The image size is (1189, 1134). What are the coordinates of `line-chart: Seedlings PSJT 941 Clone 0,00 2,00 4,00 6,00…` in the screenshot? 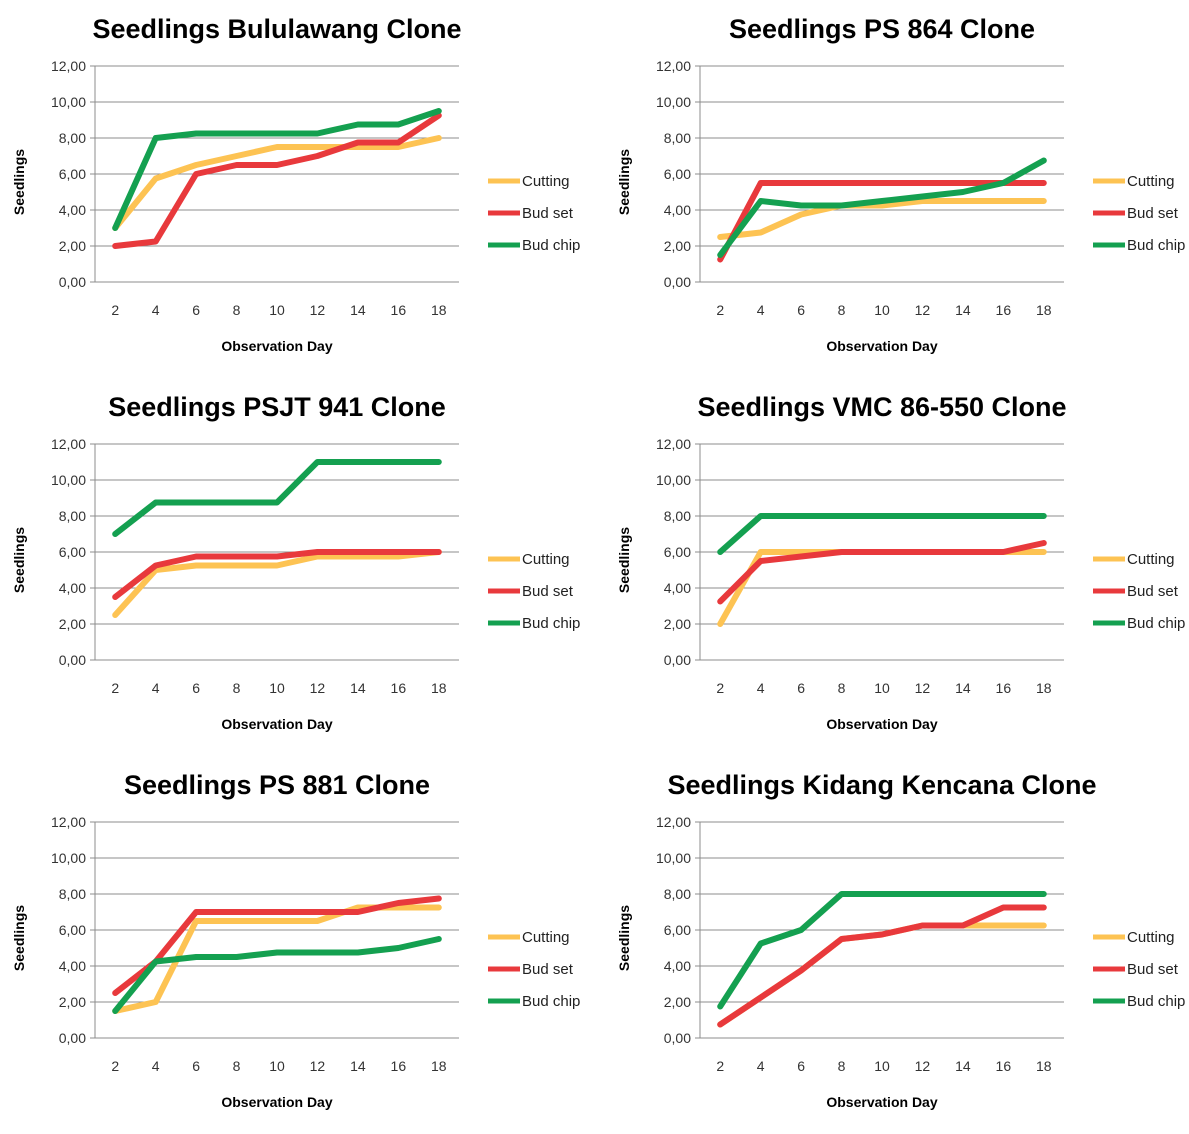 It's located at (295, 562).